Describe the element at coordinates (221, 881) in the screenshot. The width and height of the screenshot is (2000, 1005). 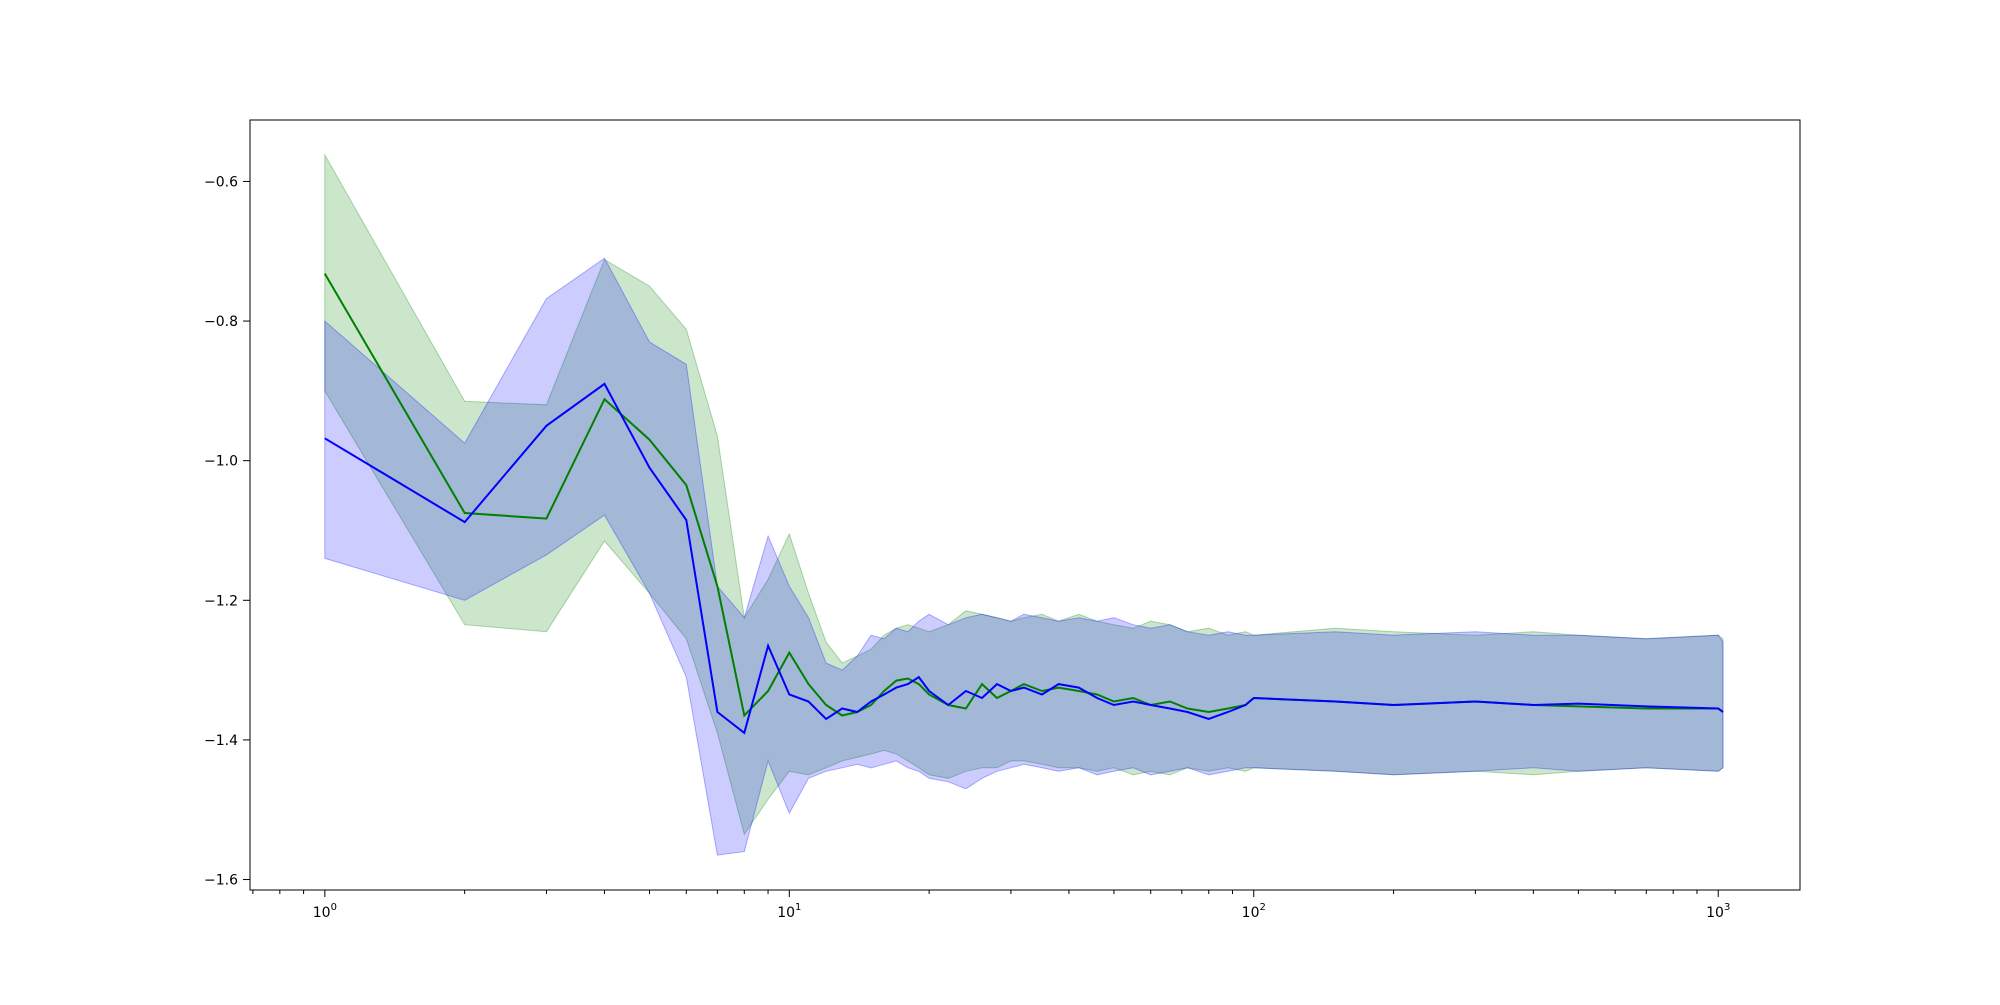
I see `y-tick-label: −1.6` at that location.